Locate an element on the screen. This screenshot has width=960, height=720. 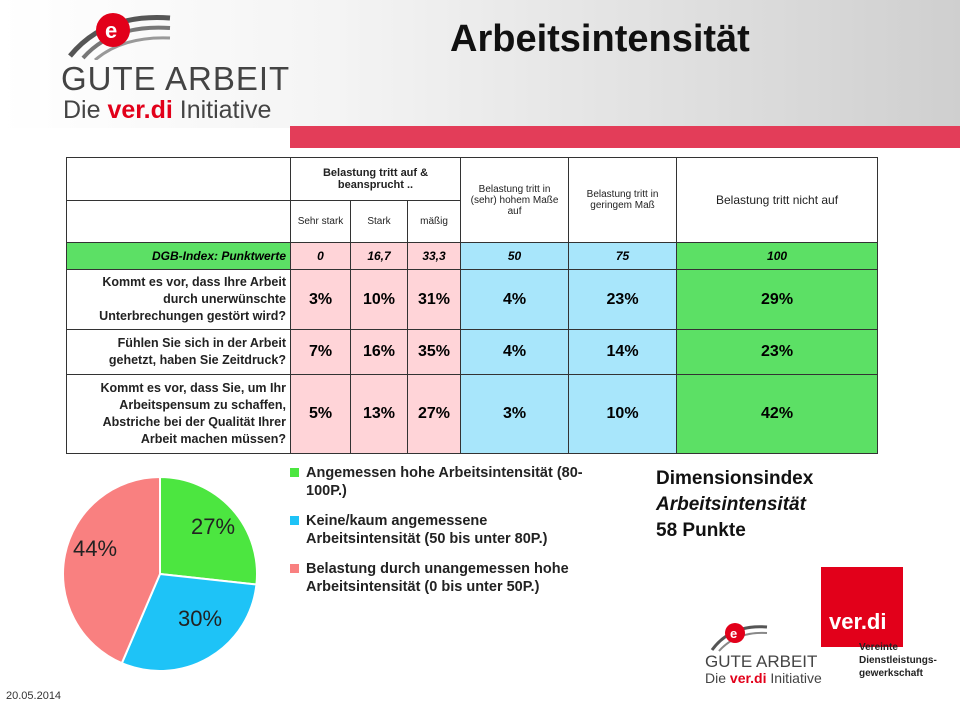
page-title: Arbeitsintensität is located at coordinates (600, 39).